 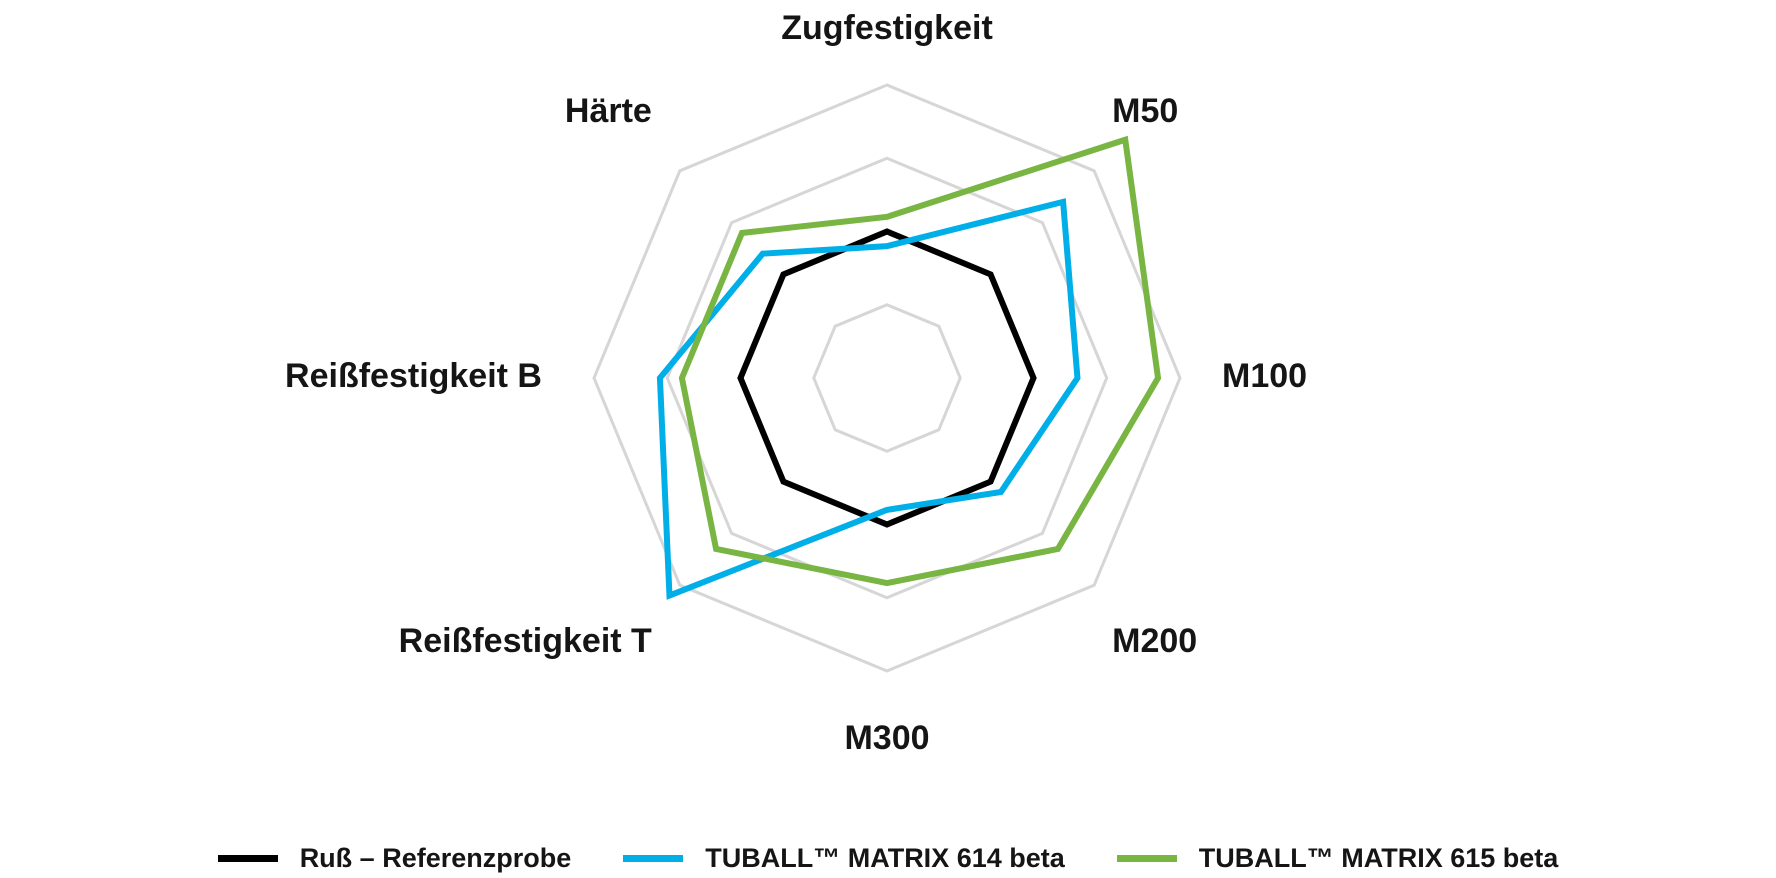 I want to click on axis-label-m300: M300, so click(x=886, y=738).